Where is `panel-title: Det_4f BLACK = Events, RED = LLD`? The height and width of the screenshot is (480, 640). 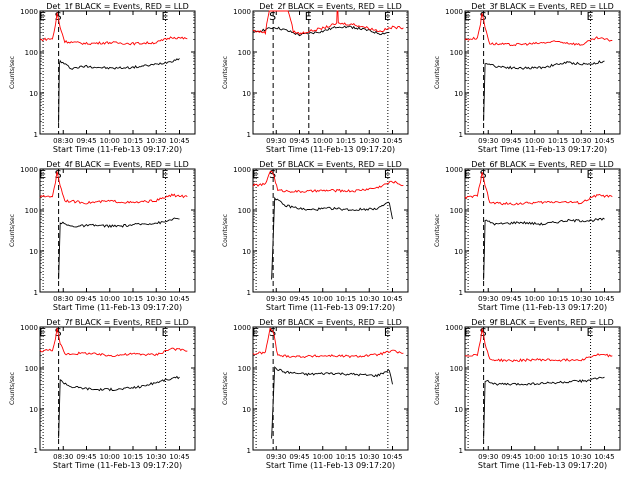
panel-title: Det_4f BLACK = Events, RED = LLD is located at coordinates (117, 164).